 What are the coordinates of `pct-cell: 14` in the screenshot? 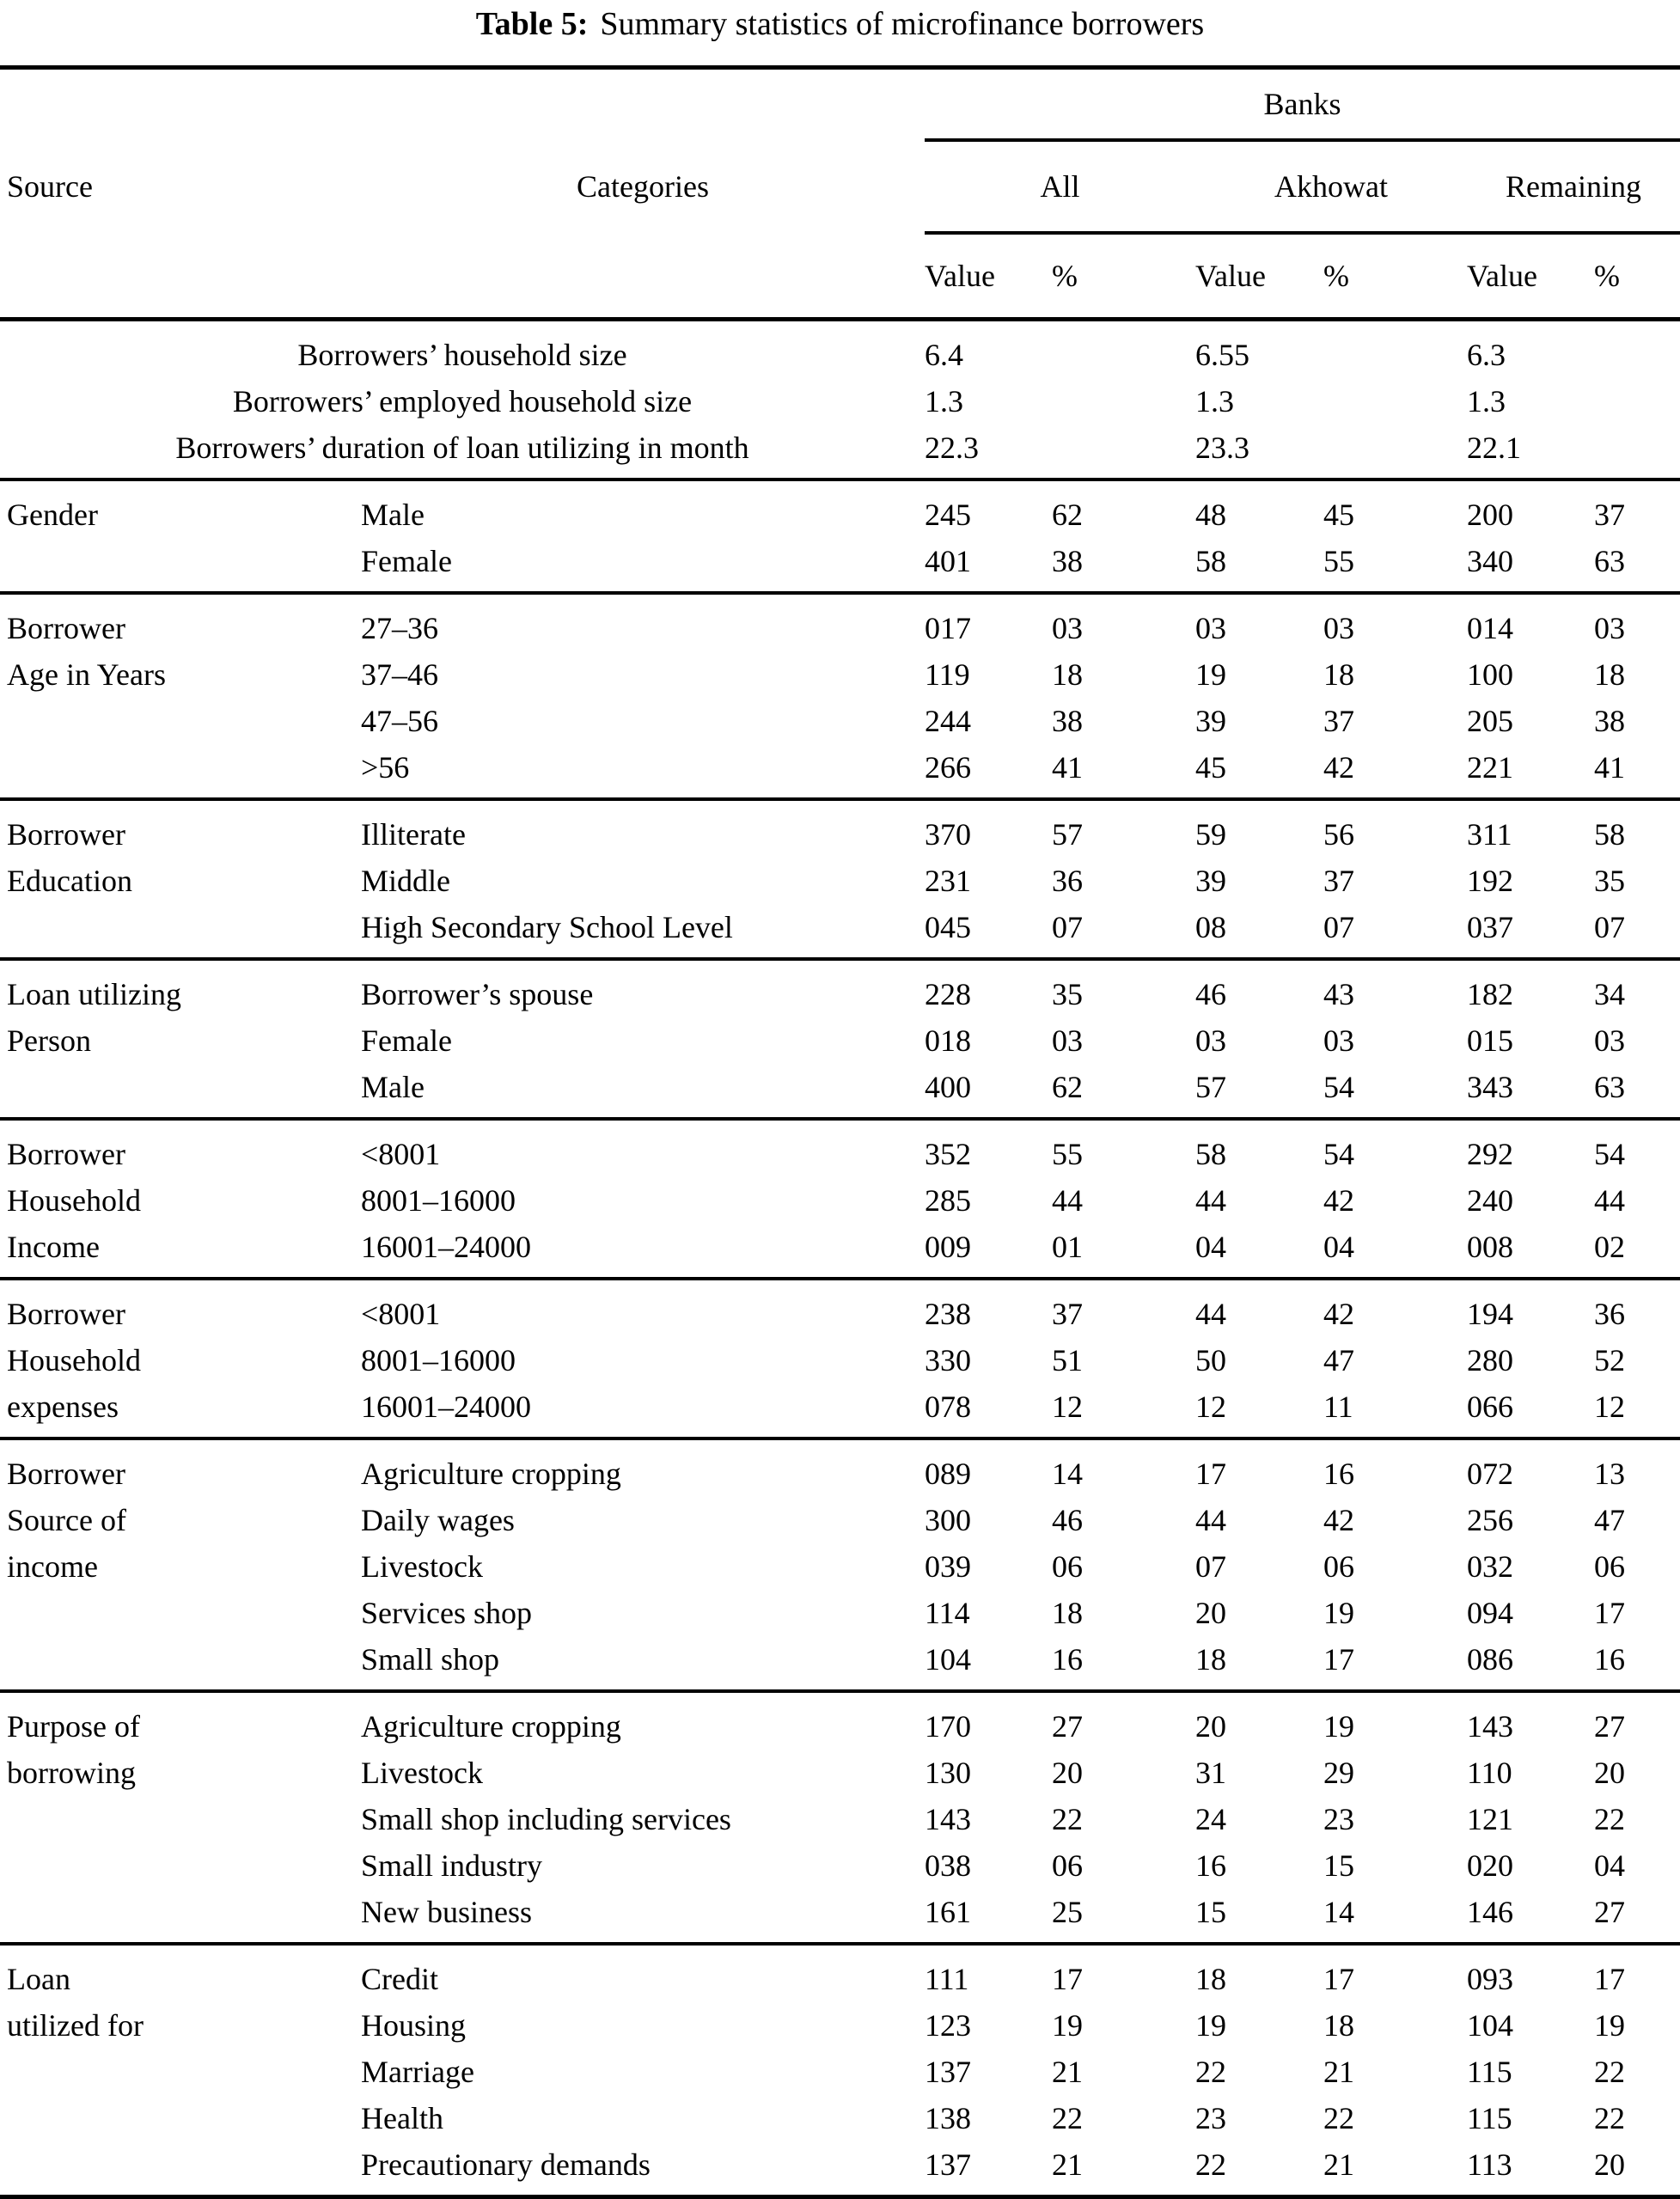 It's located at (1339, 1912).